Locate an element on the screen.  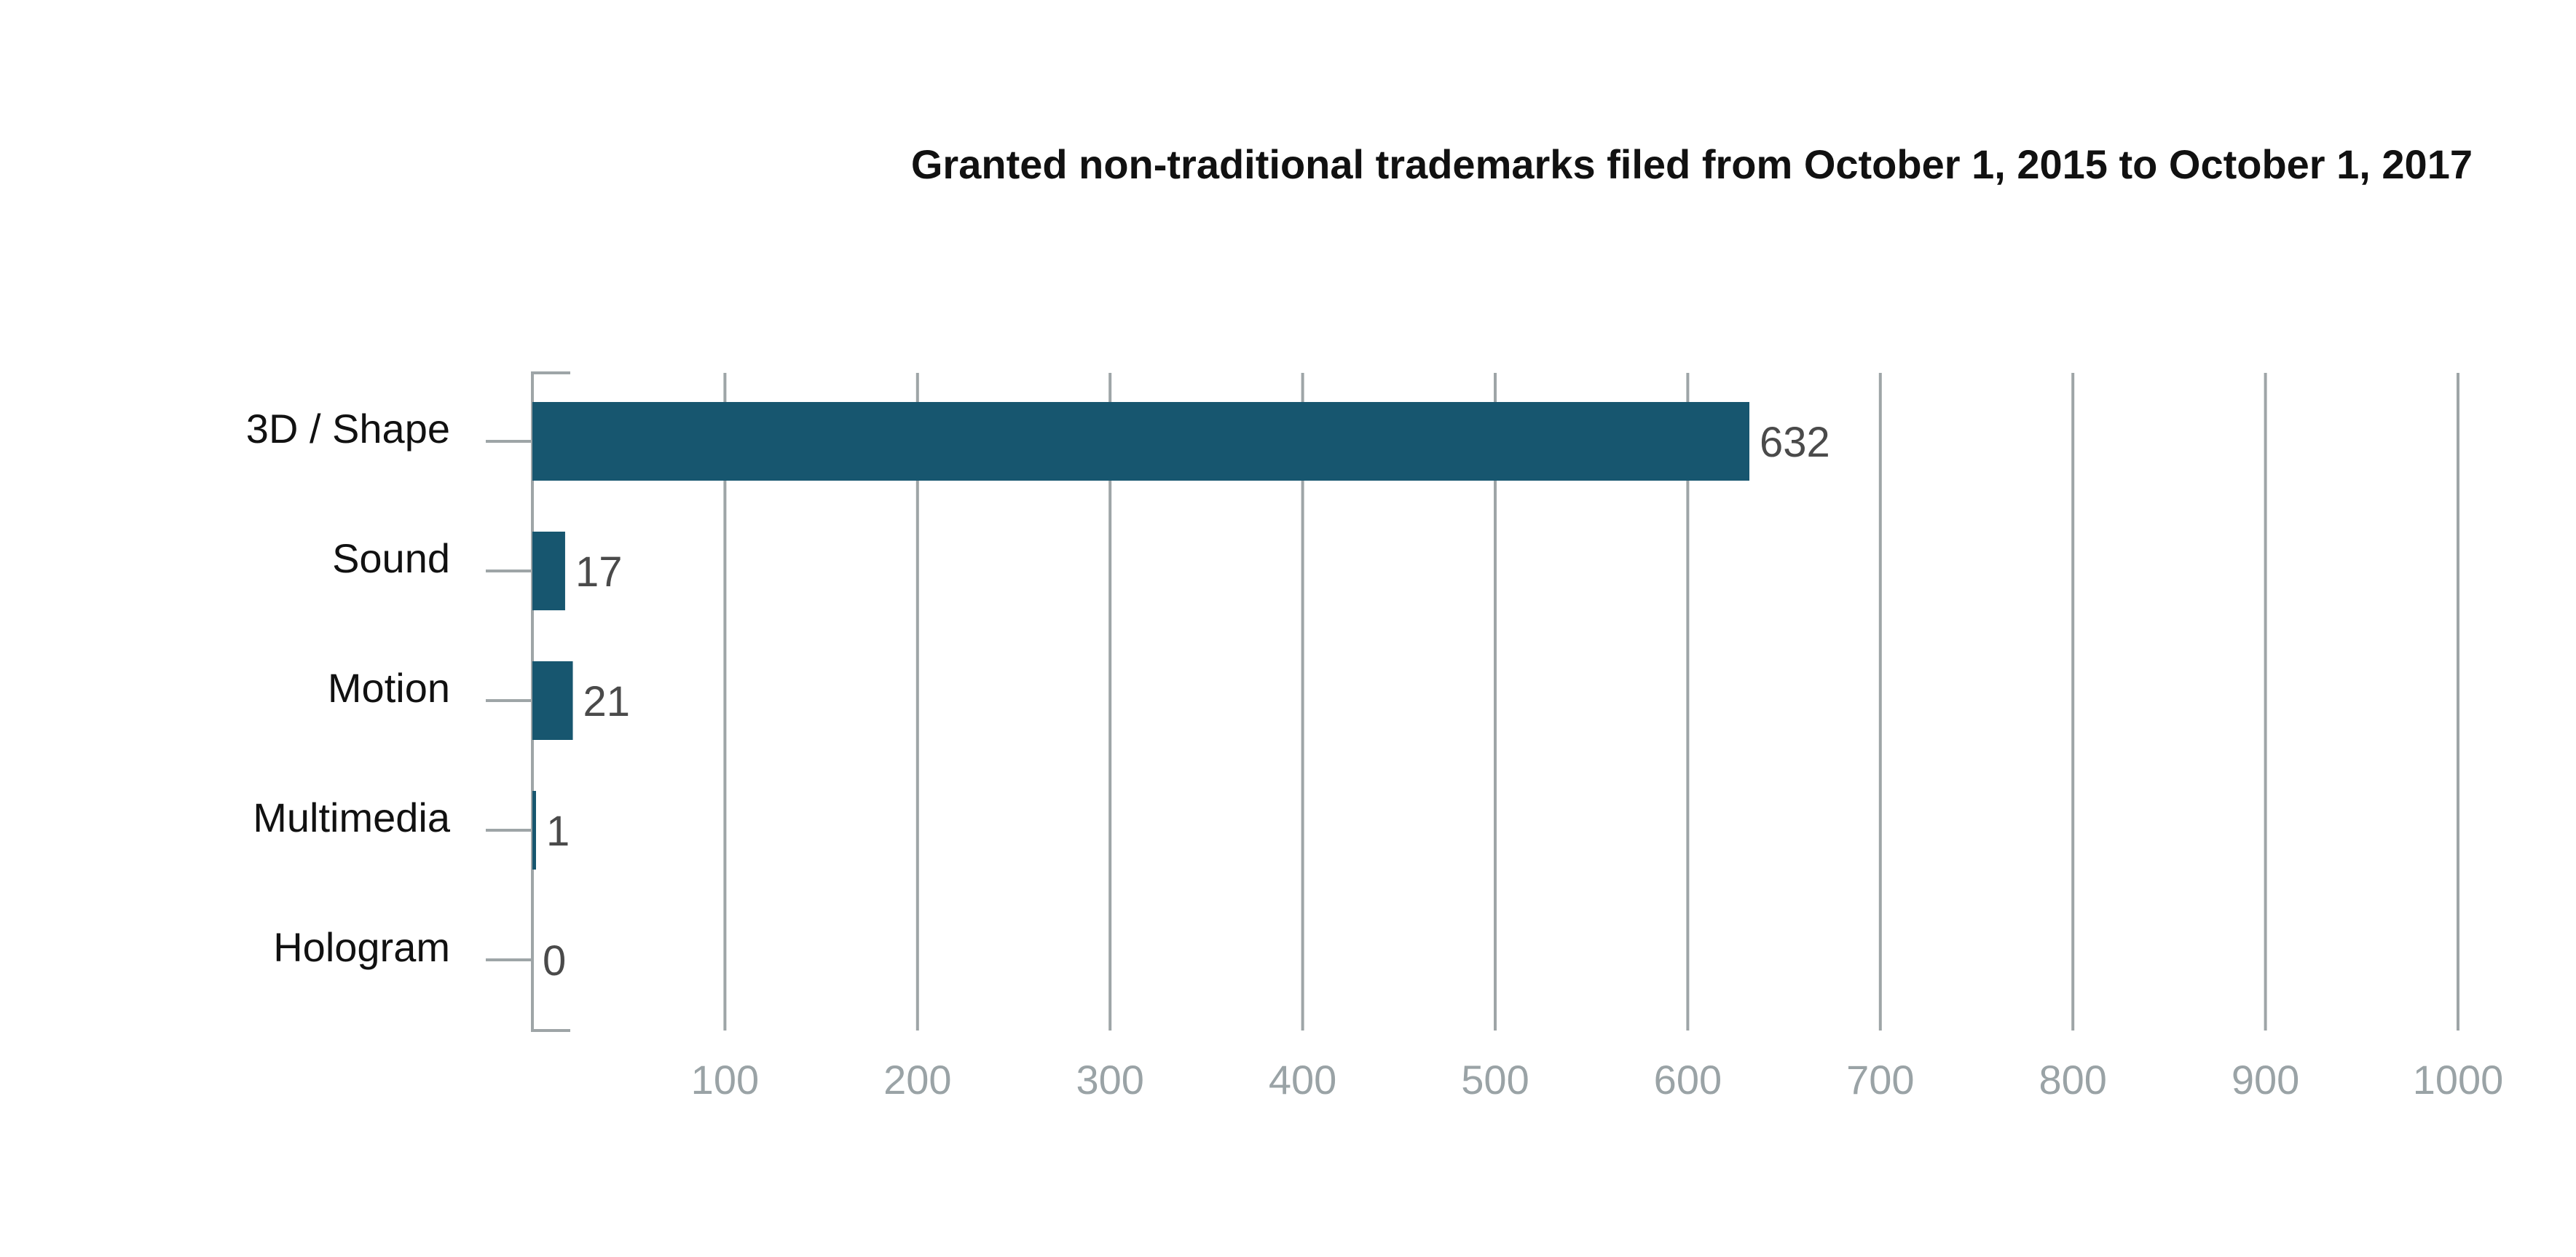
x-tick-label-300: 300 is located at coordinates (1109, 1080).